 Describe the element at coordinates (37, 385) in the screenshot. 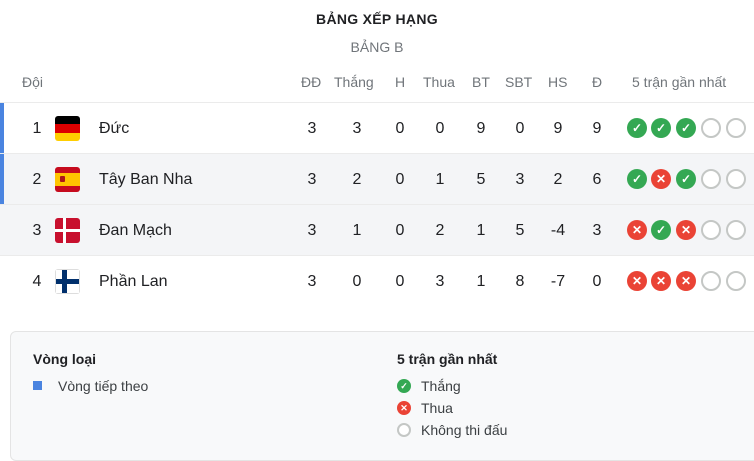

I see `qualified-marker-icon` at that location.